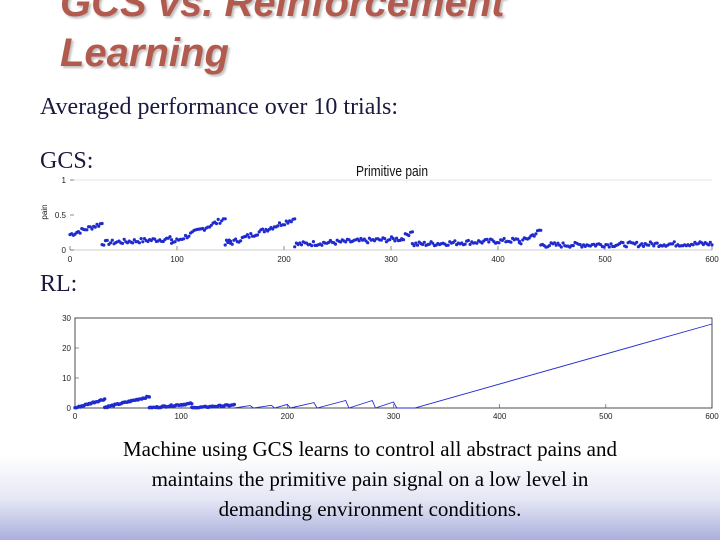 The height and width of the screenshot is (540, 720). Describe the element at coordinates (66, 318) in the screenshot. I see `chart1-y-tick-label: 30` at that location.